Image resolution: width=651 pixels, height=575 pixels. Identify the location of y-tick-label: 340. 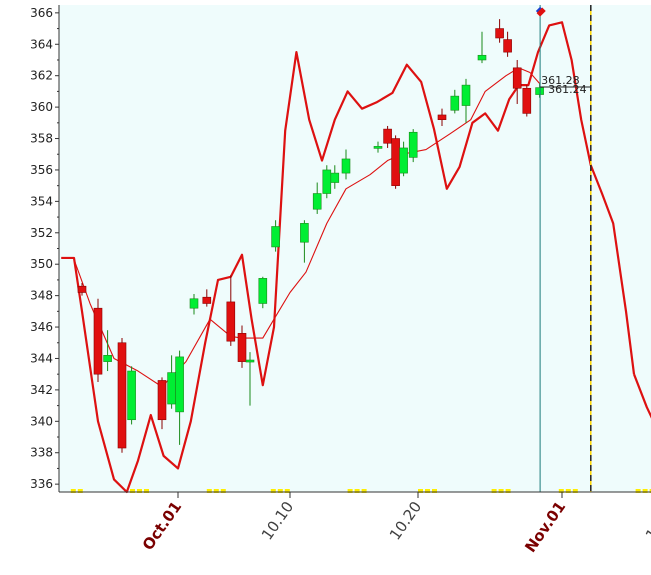
(41, 421).